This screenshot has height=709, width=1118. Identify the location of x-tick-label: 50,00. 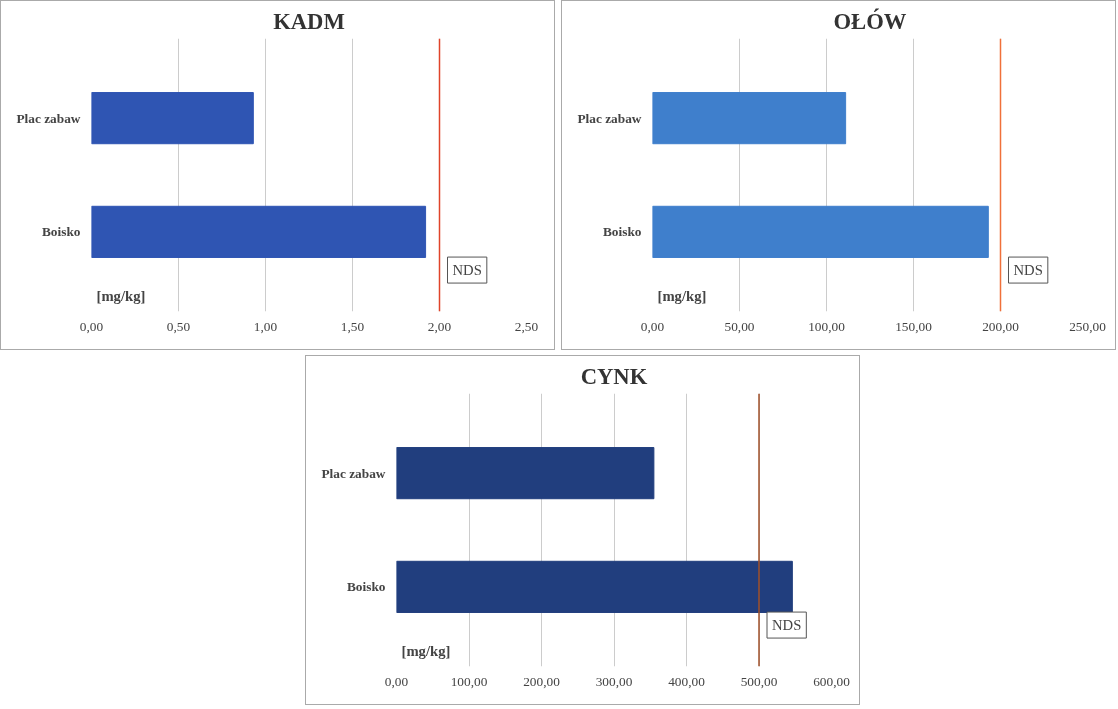
(739, 326).